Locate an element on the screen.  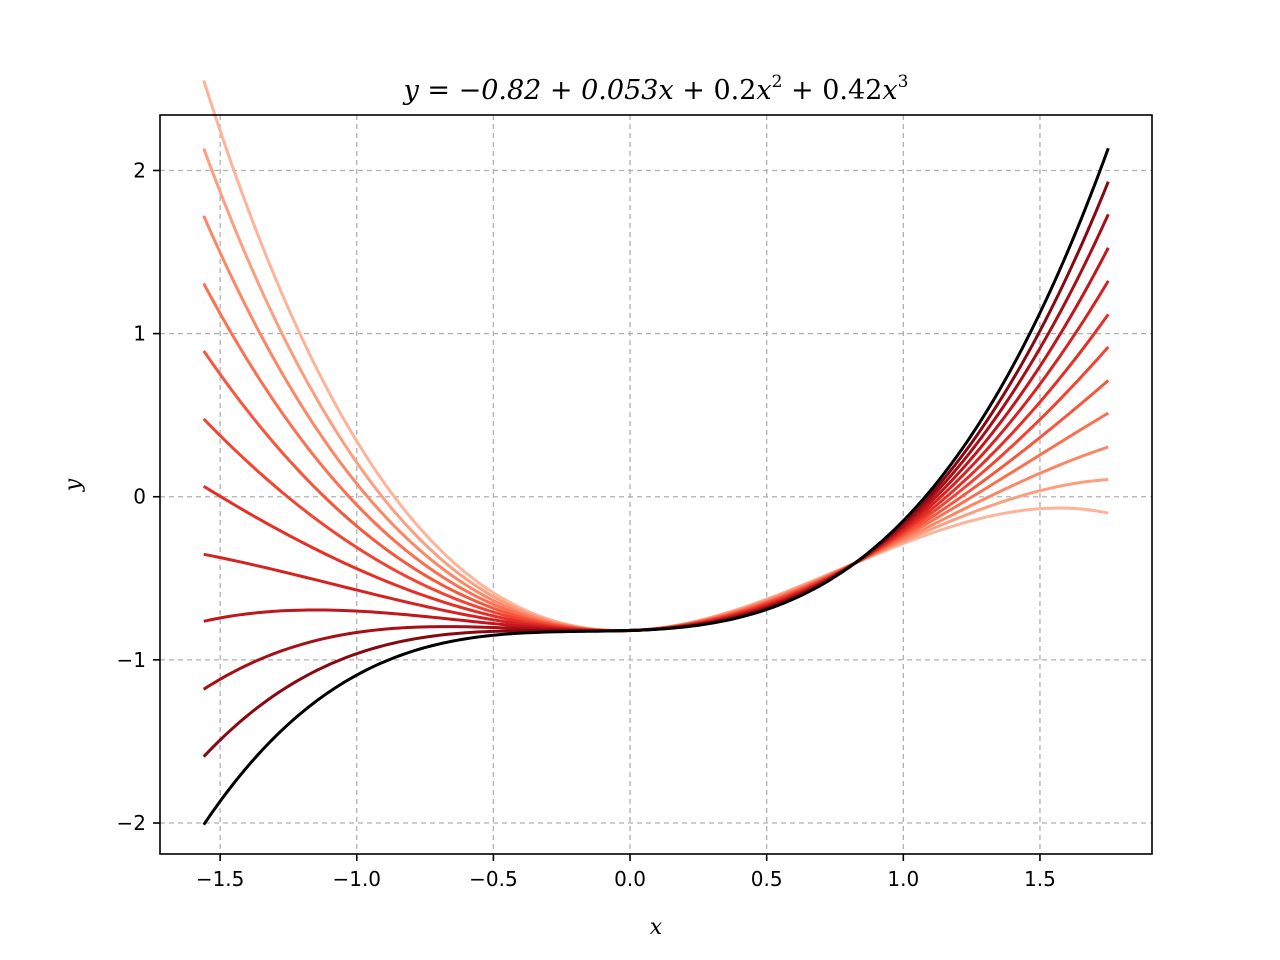
y-tick-label: 0 is located at coordinates (139, 497).